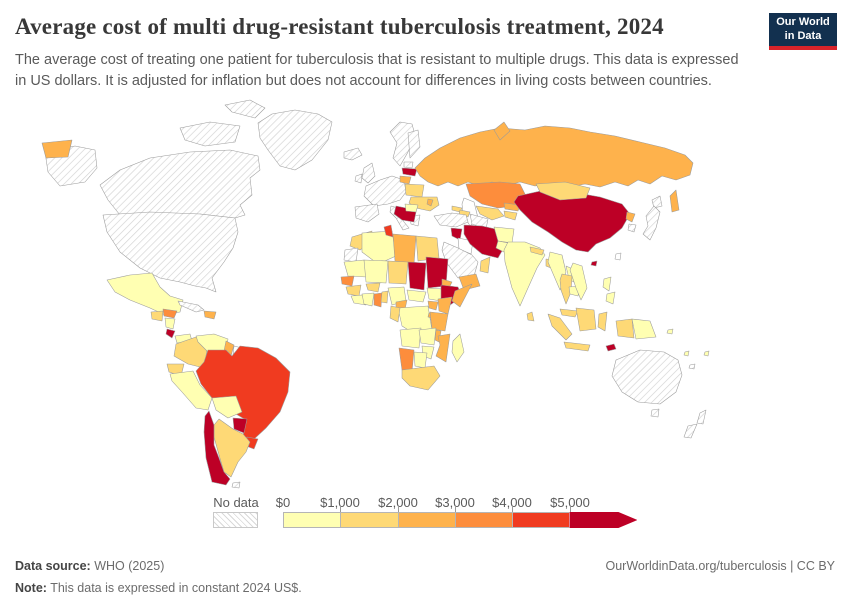  What do you see at coordinates (611, 347) in the screenshot?
I see `country-timor-leste` at bounding box center [611, 347].